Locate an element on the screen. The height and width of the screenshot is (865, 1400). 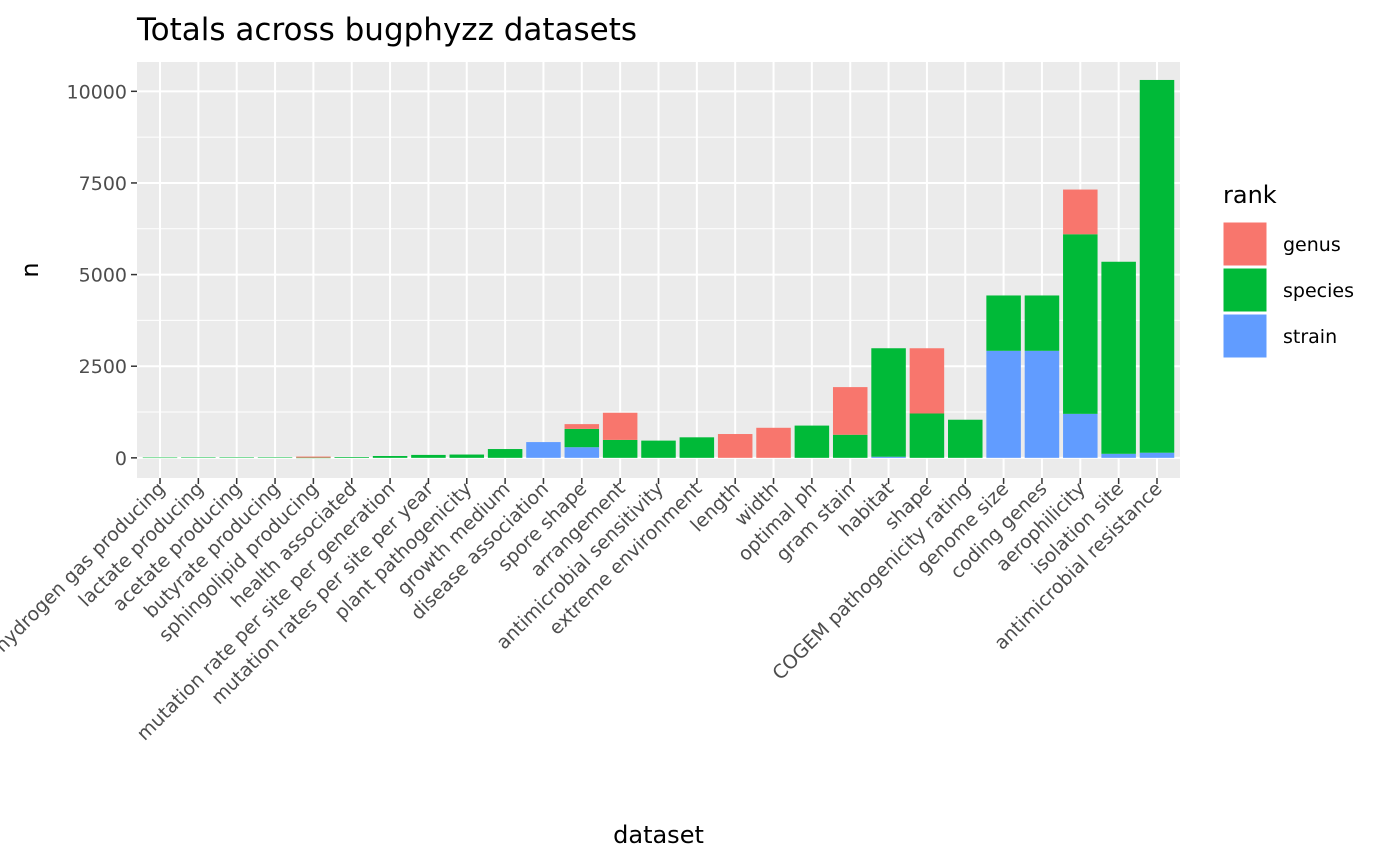
y-tick-label: 10000 is located at coordinates (97, 92).